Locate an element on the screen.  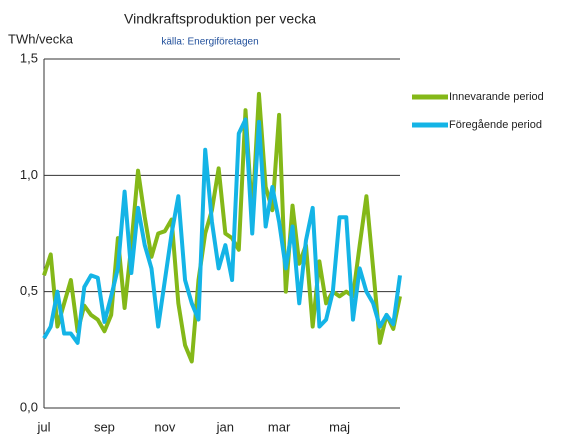
y-tick-label: 0,0 is located at coordinates (29, 406).